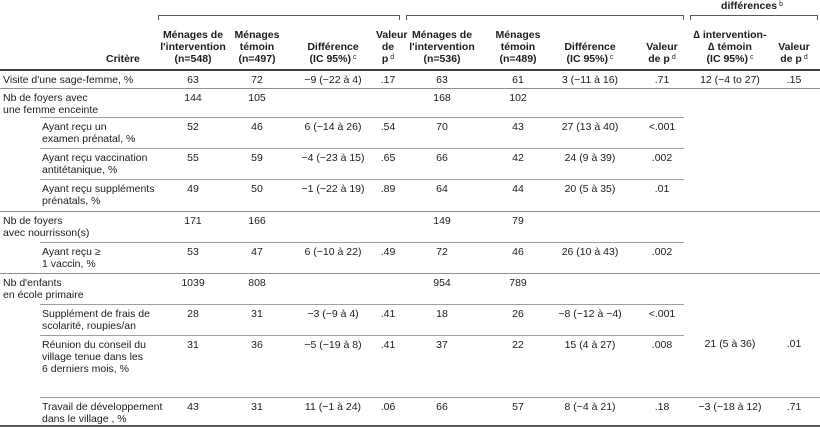 The image size is (820, 427). I want to click on row-label: Ayant reçu ≥1 vaccin, %, so click(99, 257).